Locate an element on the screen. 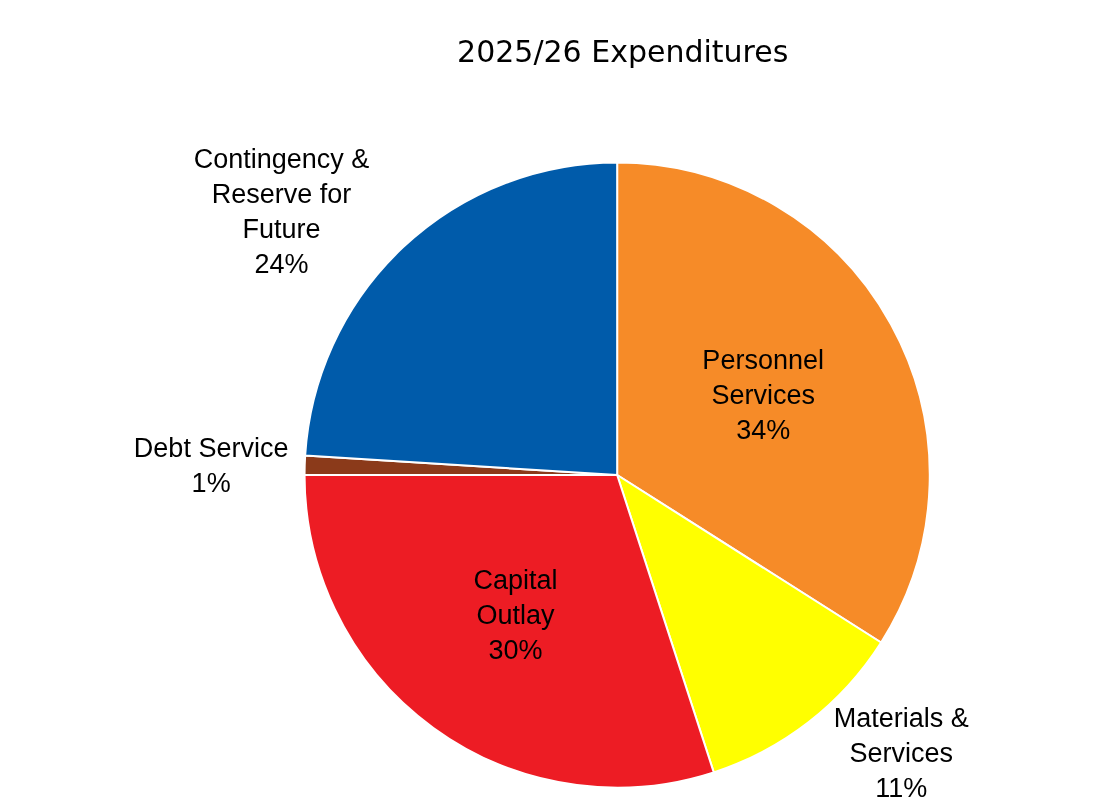  slice-label: Debt Service is located at coordinates (211, 447).